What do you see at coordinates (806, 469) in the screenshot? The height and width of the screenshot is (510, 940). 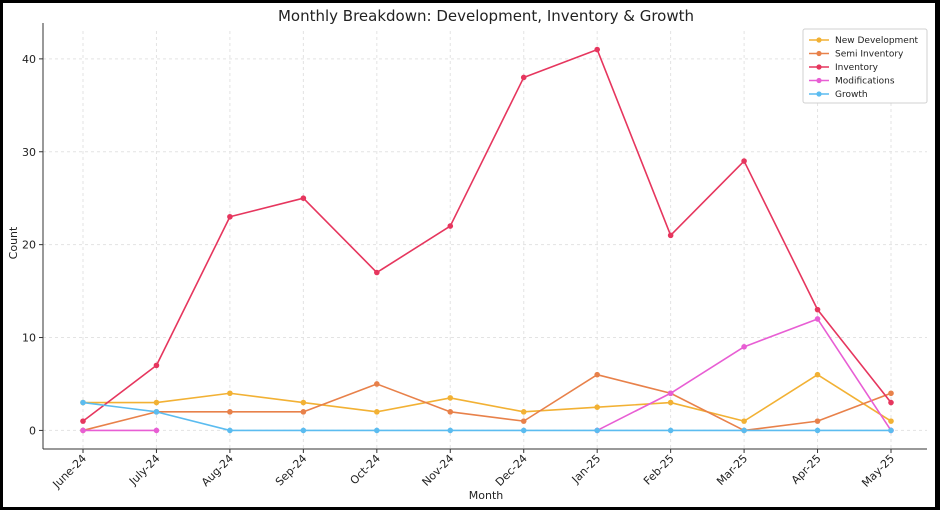 I see `x-tick-label: Apr-25` at bounding box center [806, 469].